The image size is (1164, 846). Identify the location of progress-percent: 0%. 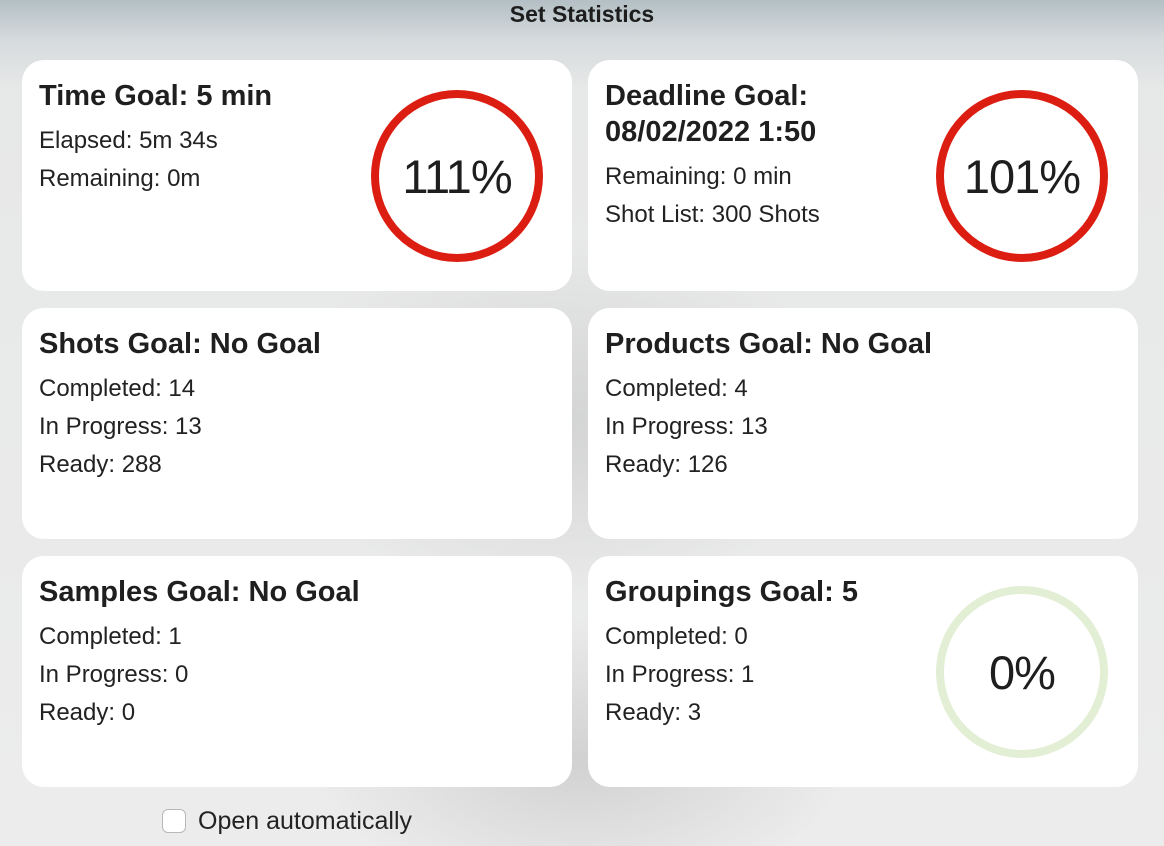
(1022, 672).